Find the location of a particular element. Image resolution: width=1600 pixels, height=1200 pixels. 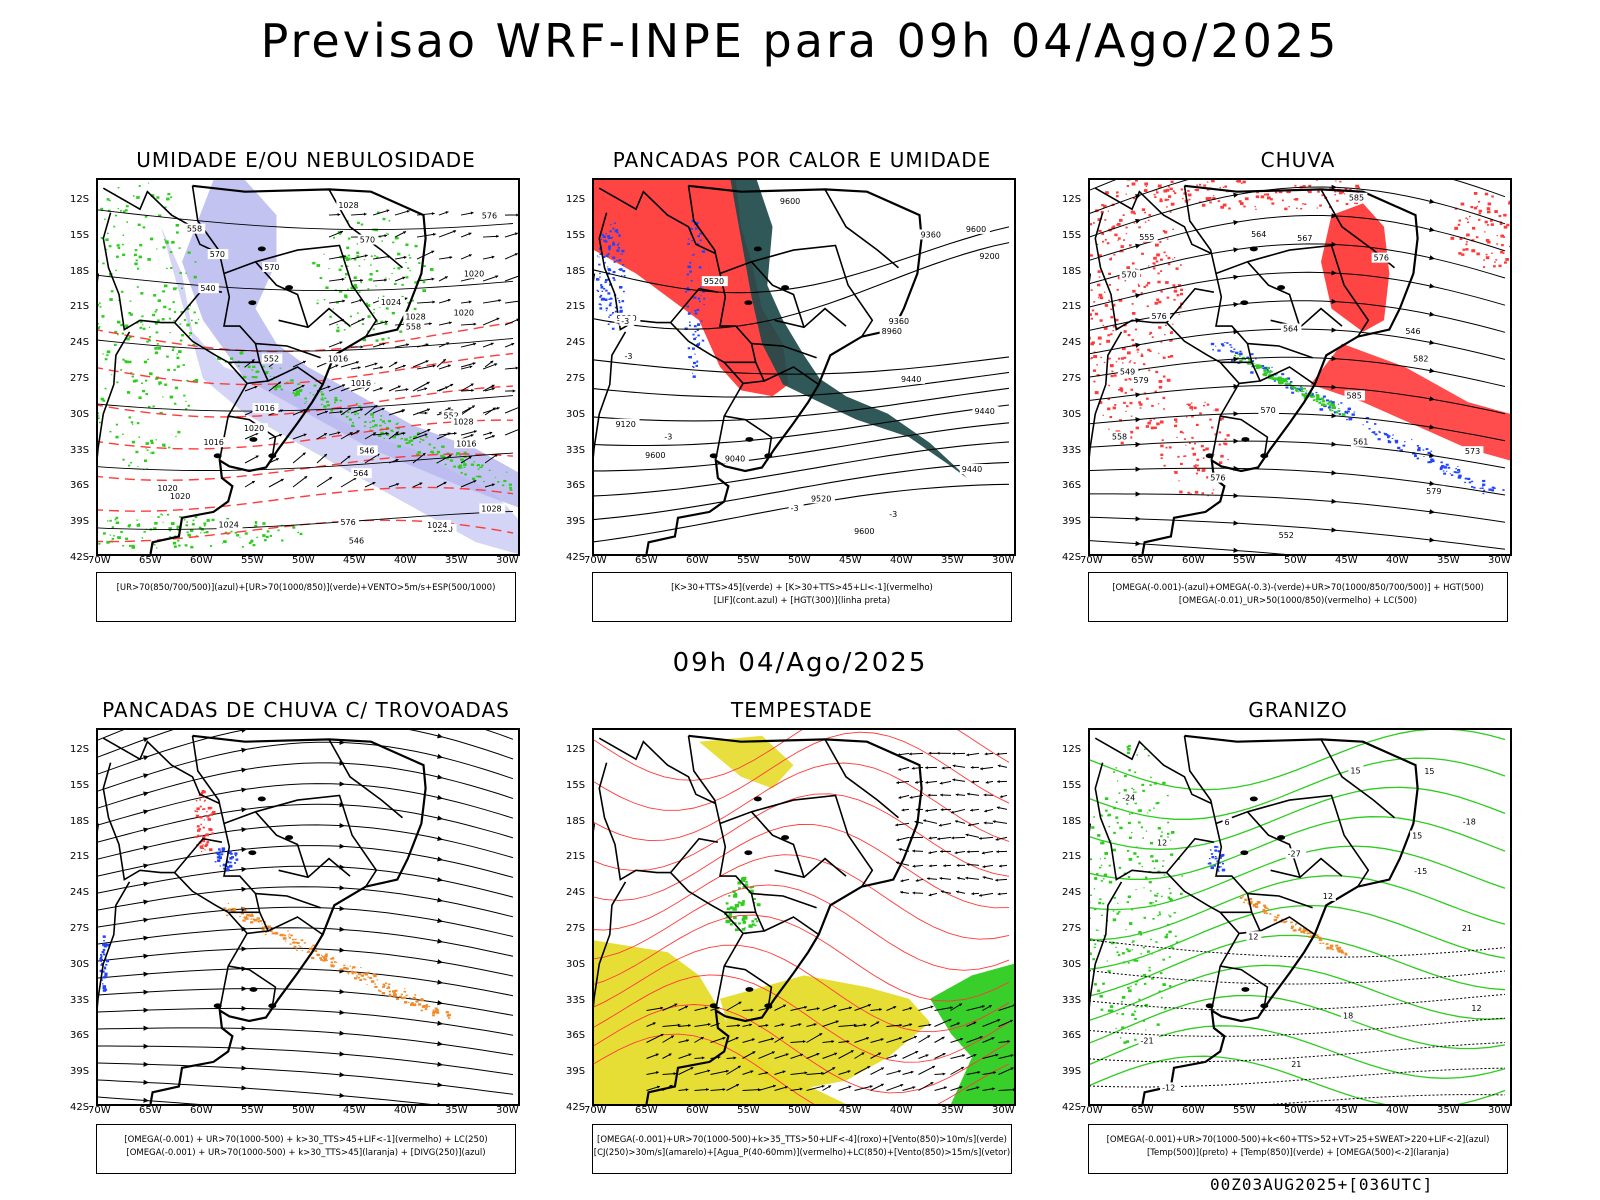

longitude-tick-label: 35W is located at coordinates (952, 560).